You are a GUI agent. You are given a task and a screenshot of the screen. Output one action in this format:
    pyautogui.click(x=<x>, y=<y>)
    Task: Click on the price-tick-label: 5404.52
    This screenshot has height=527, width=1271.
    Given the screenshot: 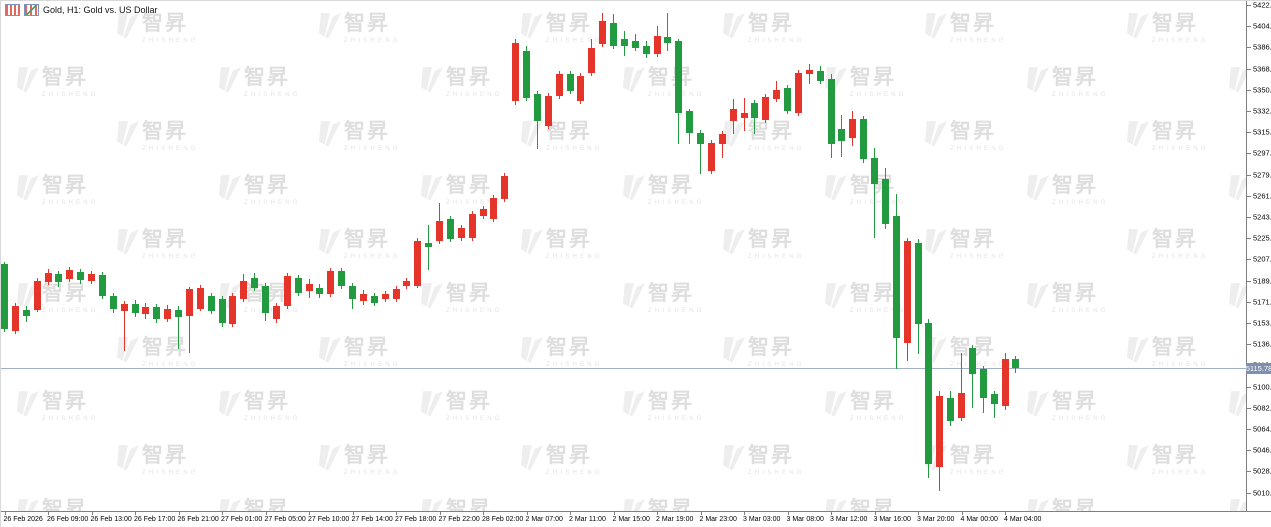 What is the action you would take?
    pyautogui.click(x=1262, y=26)
    